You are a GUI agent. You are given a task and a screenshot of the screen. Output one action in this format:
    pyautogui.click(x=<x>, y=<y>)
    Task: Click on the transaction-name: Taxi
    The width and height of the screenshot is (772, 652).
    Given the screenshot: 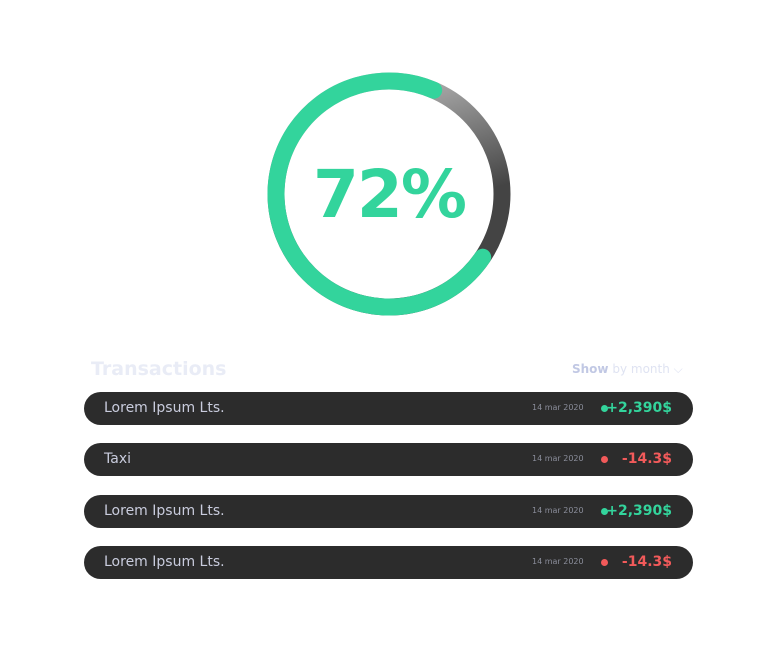 What is the action you would take?
    pyautogui.click(x=117, y=459)
    